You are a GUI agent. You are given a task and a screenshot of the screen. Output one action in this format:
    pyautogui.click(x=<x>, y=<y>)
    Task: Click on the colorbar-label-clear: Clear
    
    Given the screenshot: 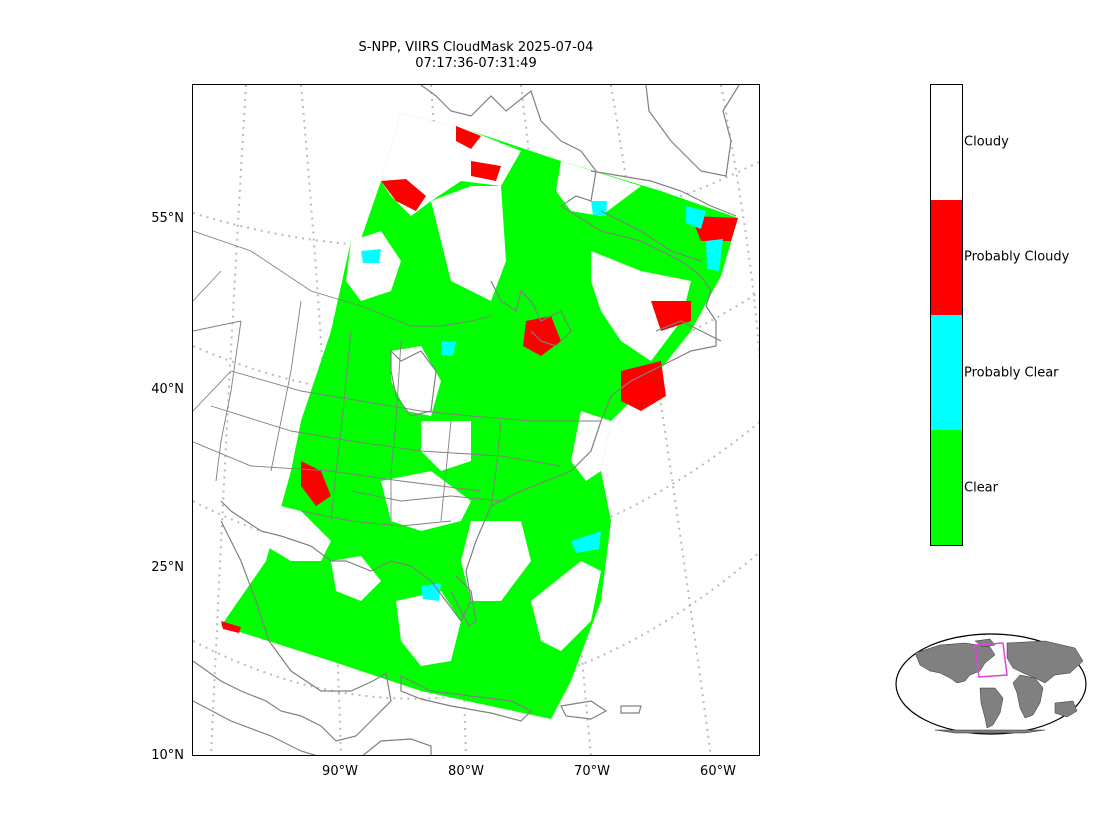 What is the action you would take?
    pyautogui.click(x=981, y=488)
    